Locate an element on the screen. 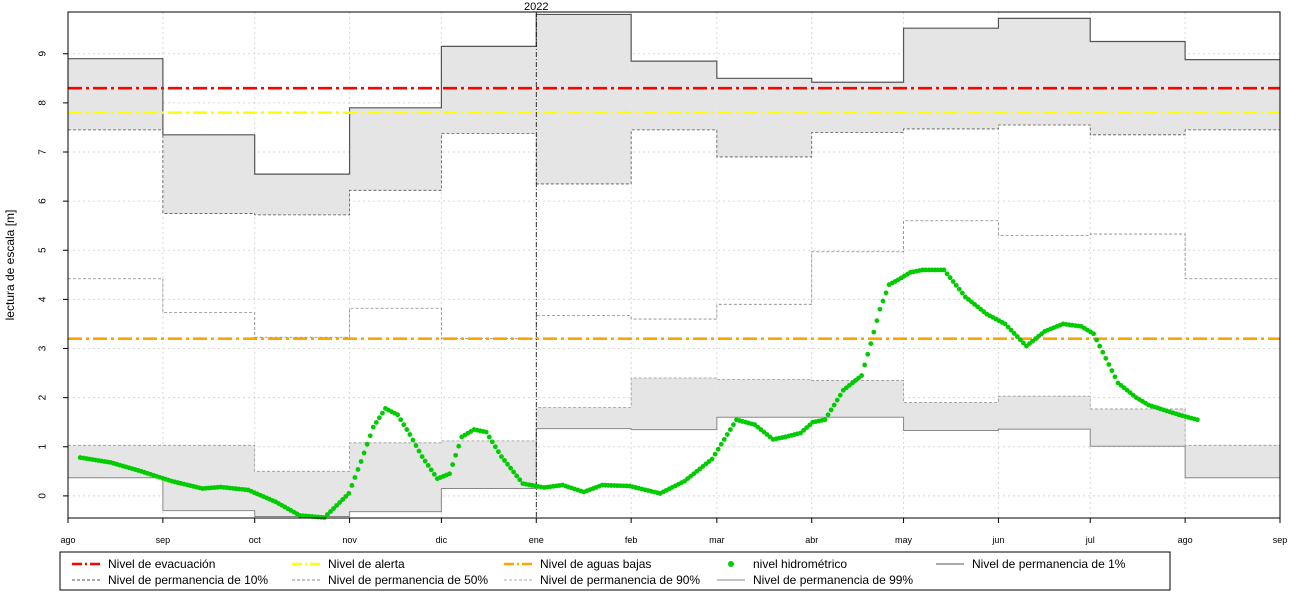 The width and height of the screenshot is (1299, 594). x-tick-label-9: may is located at coordinates (904, 540).